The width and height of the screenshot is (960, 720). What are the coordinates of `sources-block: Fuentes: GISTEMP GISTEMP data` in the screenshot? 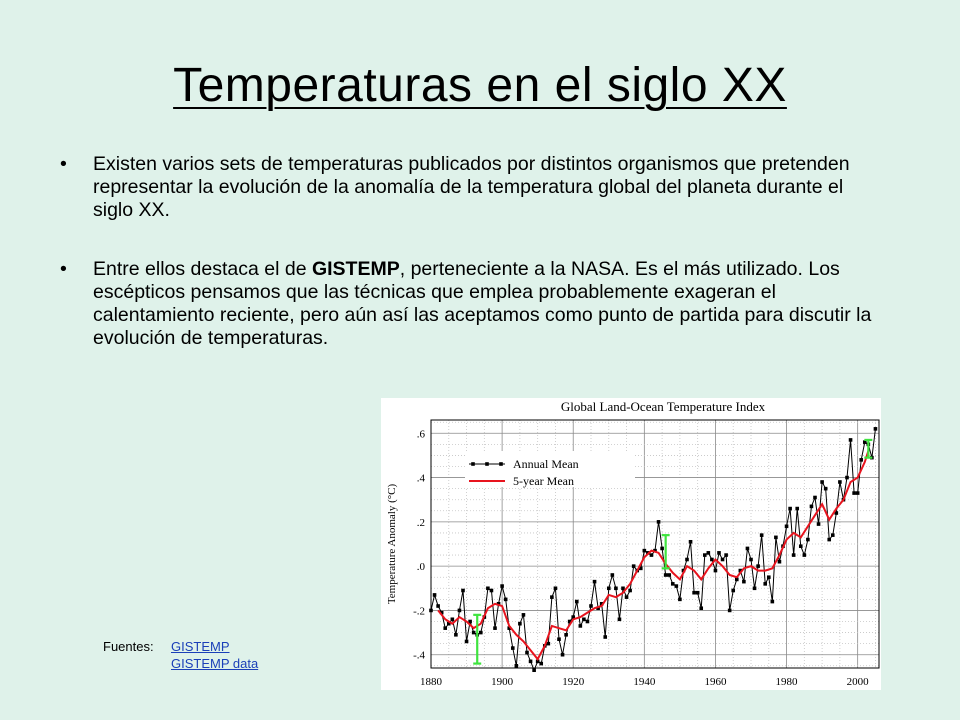 It's located at (180, 655).